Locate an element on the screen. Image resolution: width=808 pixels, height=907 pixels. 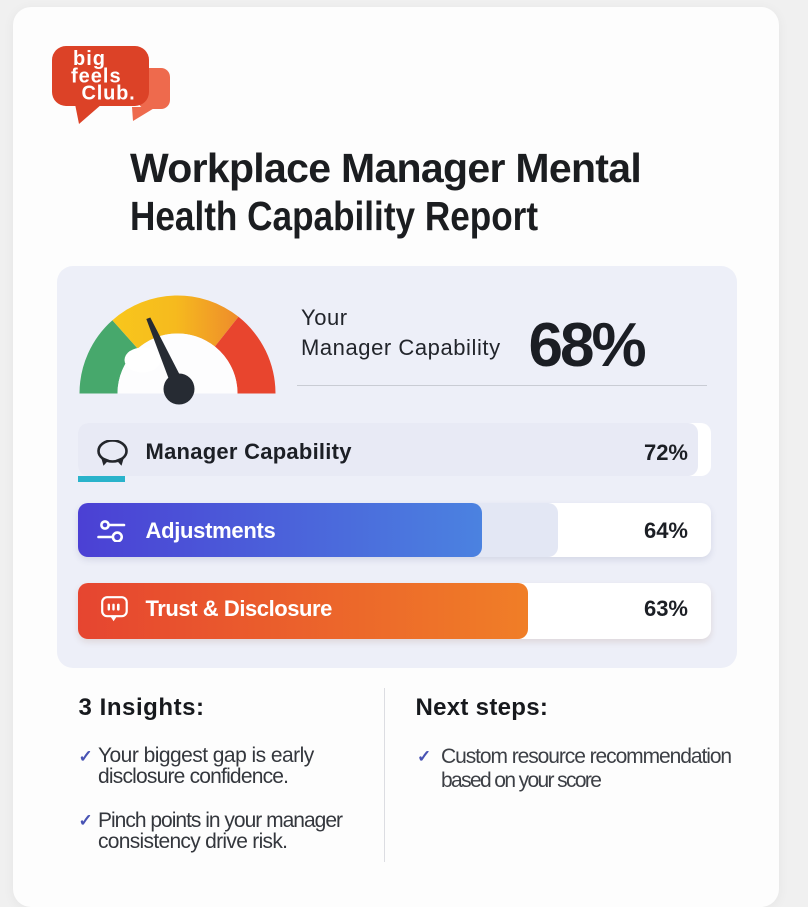
svg-text: big is located at coordinates (89, 59).